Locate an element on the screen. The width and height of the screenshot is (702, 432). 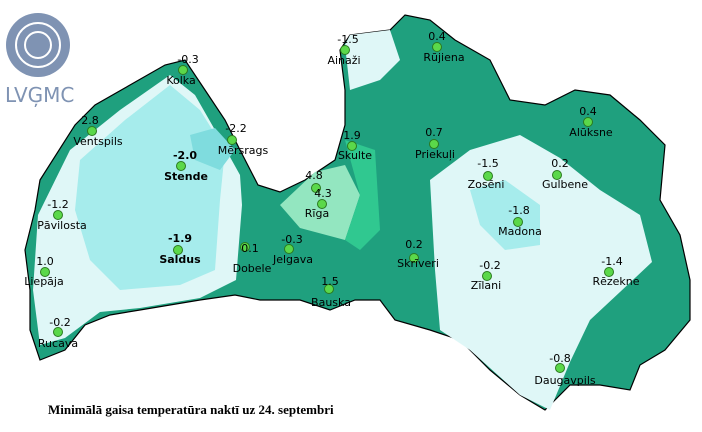
station-name: Pāvilosta is located at coordinates (62, 225).